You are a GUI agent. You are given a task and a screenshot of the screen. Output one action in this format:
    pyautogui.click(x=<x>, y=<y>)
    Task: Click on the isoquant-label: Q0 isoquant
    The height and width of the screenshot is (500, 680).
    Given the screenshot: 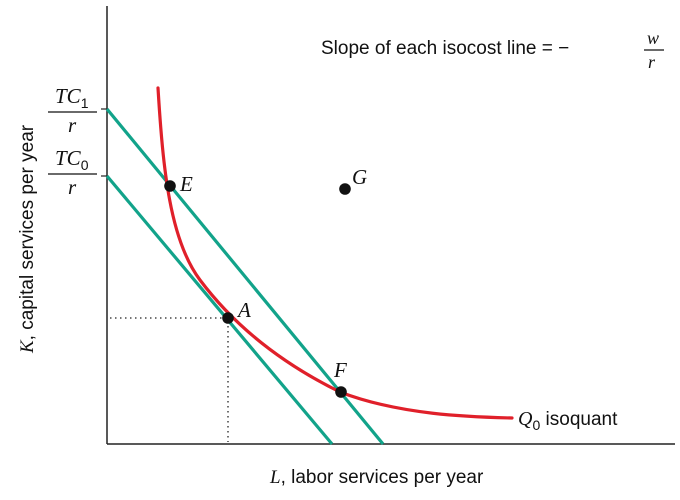 What is the action you would take?
    pyautogui.click(x=568, y=420)
    